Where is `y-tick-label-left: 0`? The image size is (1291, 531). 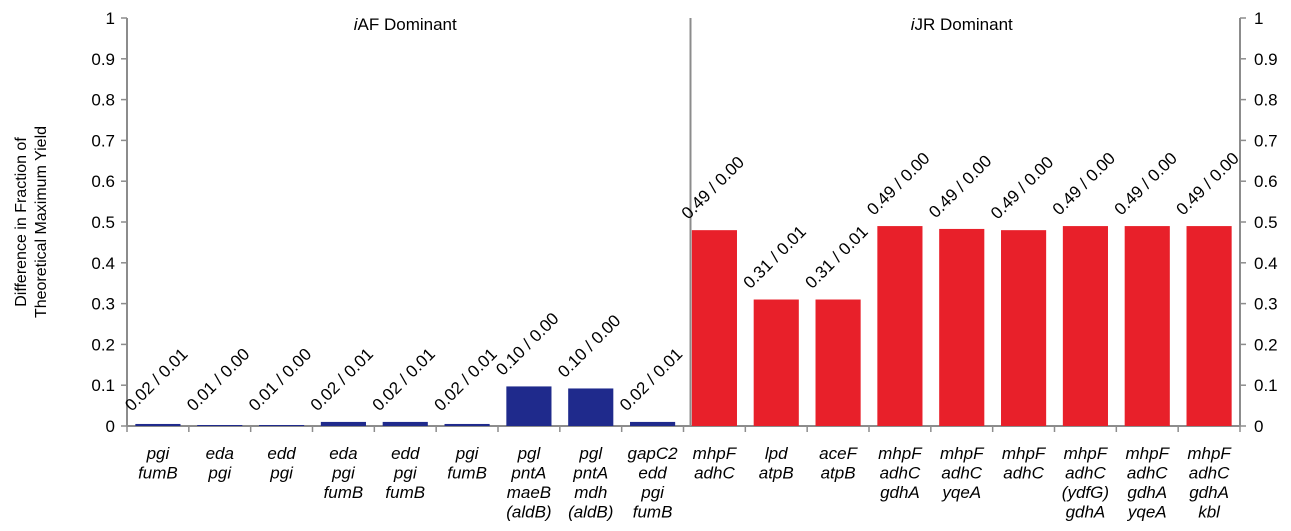
y-tick-label-left: 0 is located at coordinates (110, 426).